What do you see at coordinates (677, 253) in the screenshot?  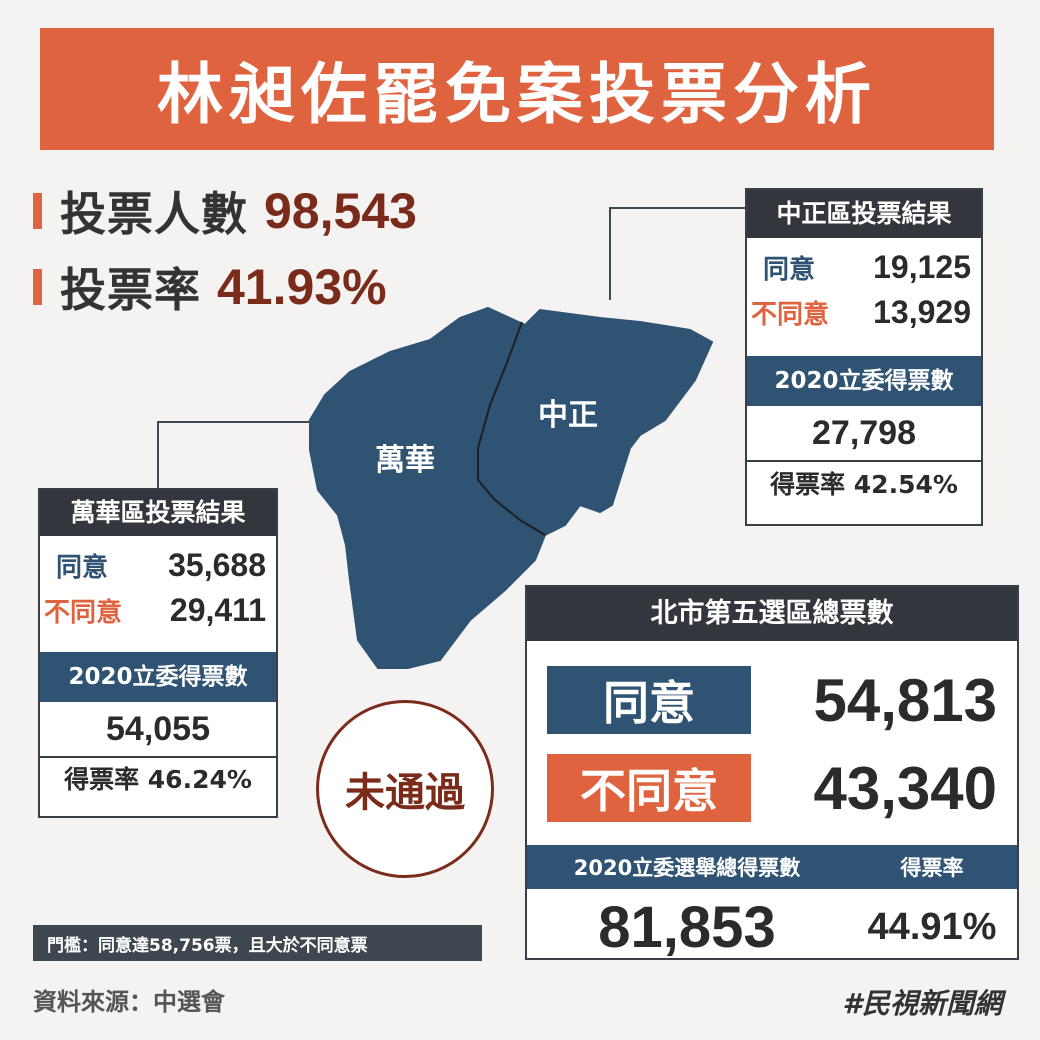 I see `zhongzheng-connector` at bounding box center [677, 253].